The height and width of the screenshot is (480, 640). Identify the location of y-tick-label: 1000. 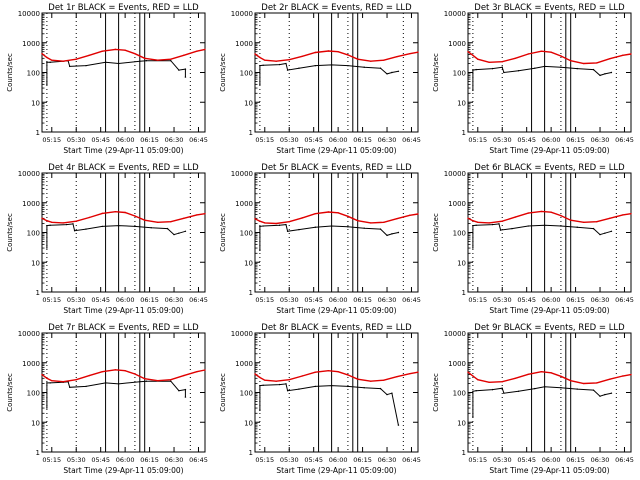
(244, 364).